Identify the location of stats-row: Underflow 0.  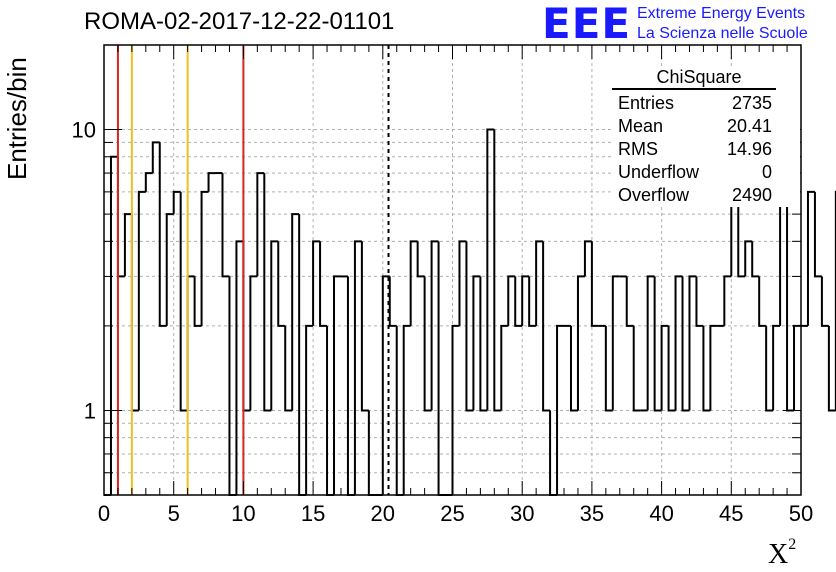
(706, 172).